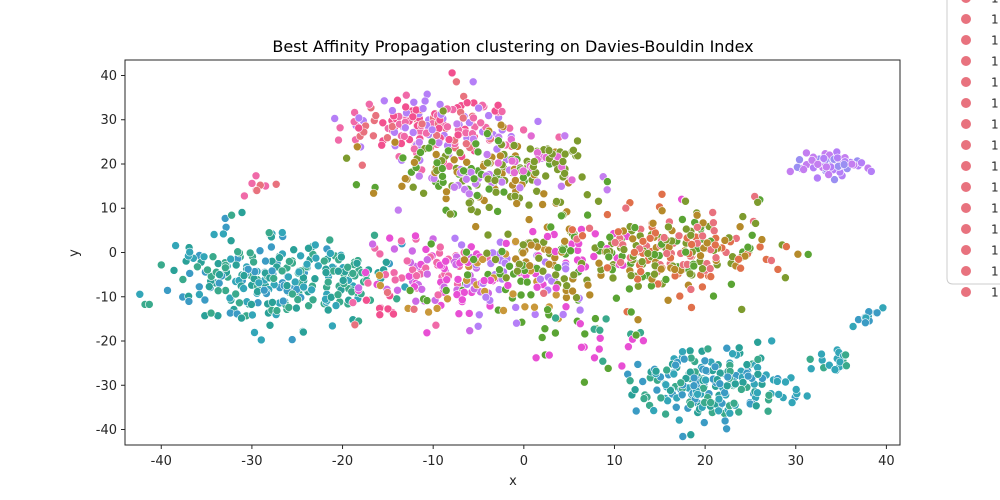 The width and height of the screenshot is (1000, 500). I want to click on x-tick-label: 0, so click(524, 461).